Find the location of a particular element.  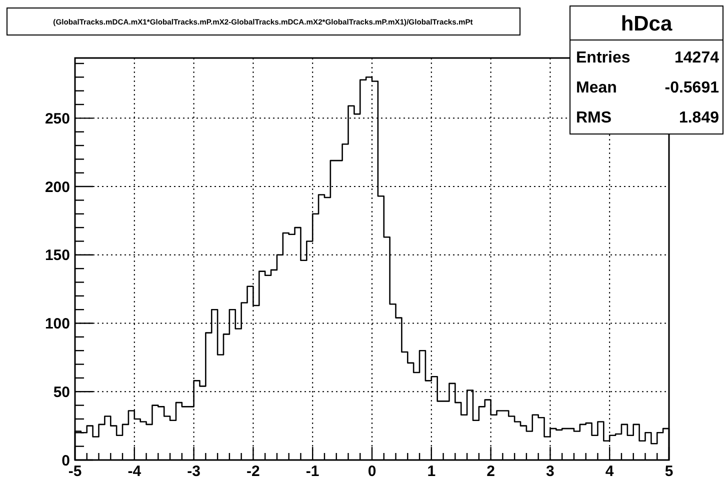

annotation: RMS is located at coordinates (594, 118).